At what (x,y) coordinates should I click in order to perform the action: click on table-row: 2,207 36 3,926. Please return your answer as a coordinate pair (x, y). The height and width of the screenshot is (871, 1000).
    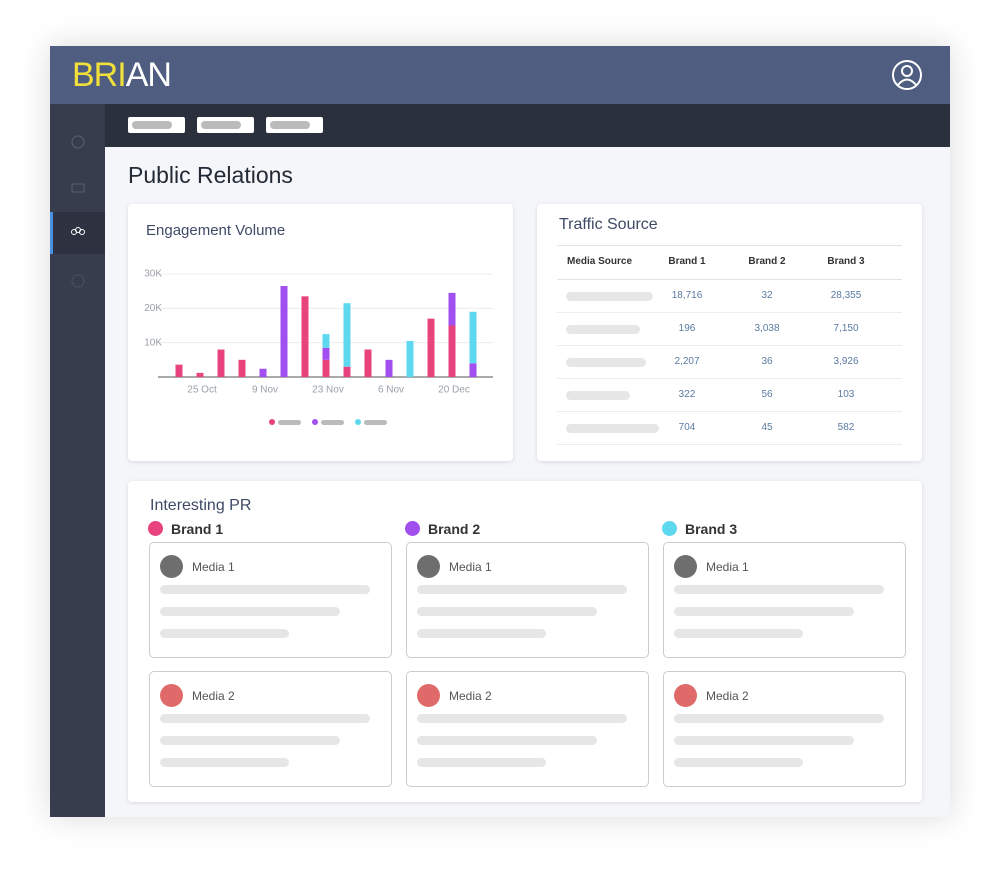
    Looking at the image, I should click on (729, 362).